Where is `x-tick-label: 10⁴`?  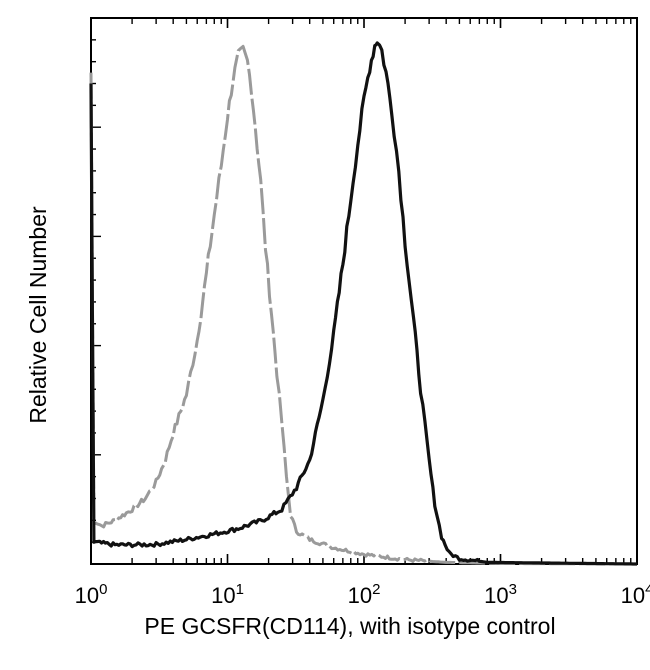 x-tick-label: 10⁴ is located at coordinates (635, 594).